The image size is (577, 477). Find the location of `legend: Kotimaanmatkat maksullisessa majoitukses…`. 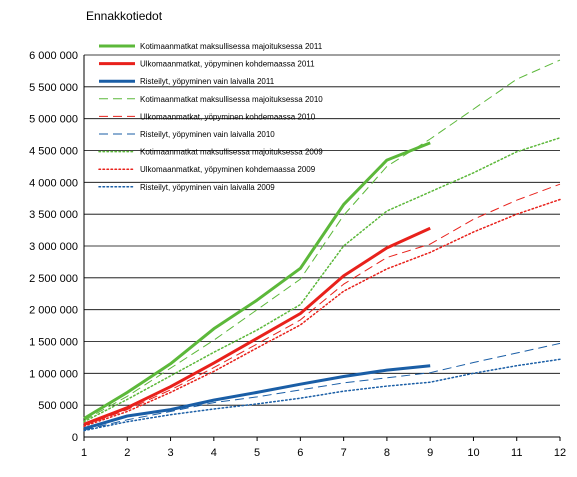

legend: Kotimaanmatkat maksullisessa majoitukses… is located at coordinates (210, 117).